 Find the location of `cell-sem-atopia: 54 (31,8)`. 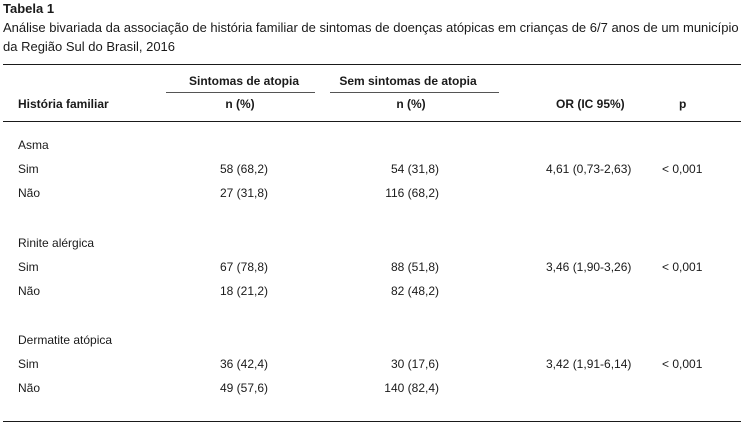

cell-sem-atopia: 54 (31,8) is located at coordinates (414, 169).